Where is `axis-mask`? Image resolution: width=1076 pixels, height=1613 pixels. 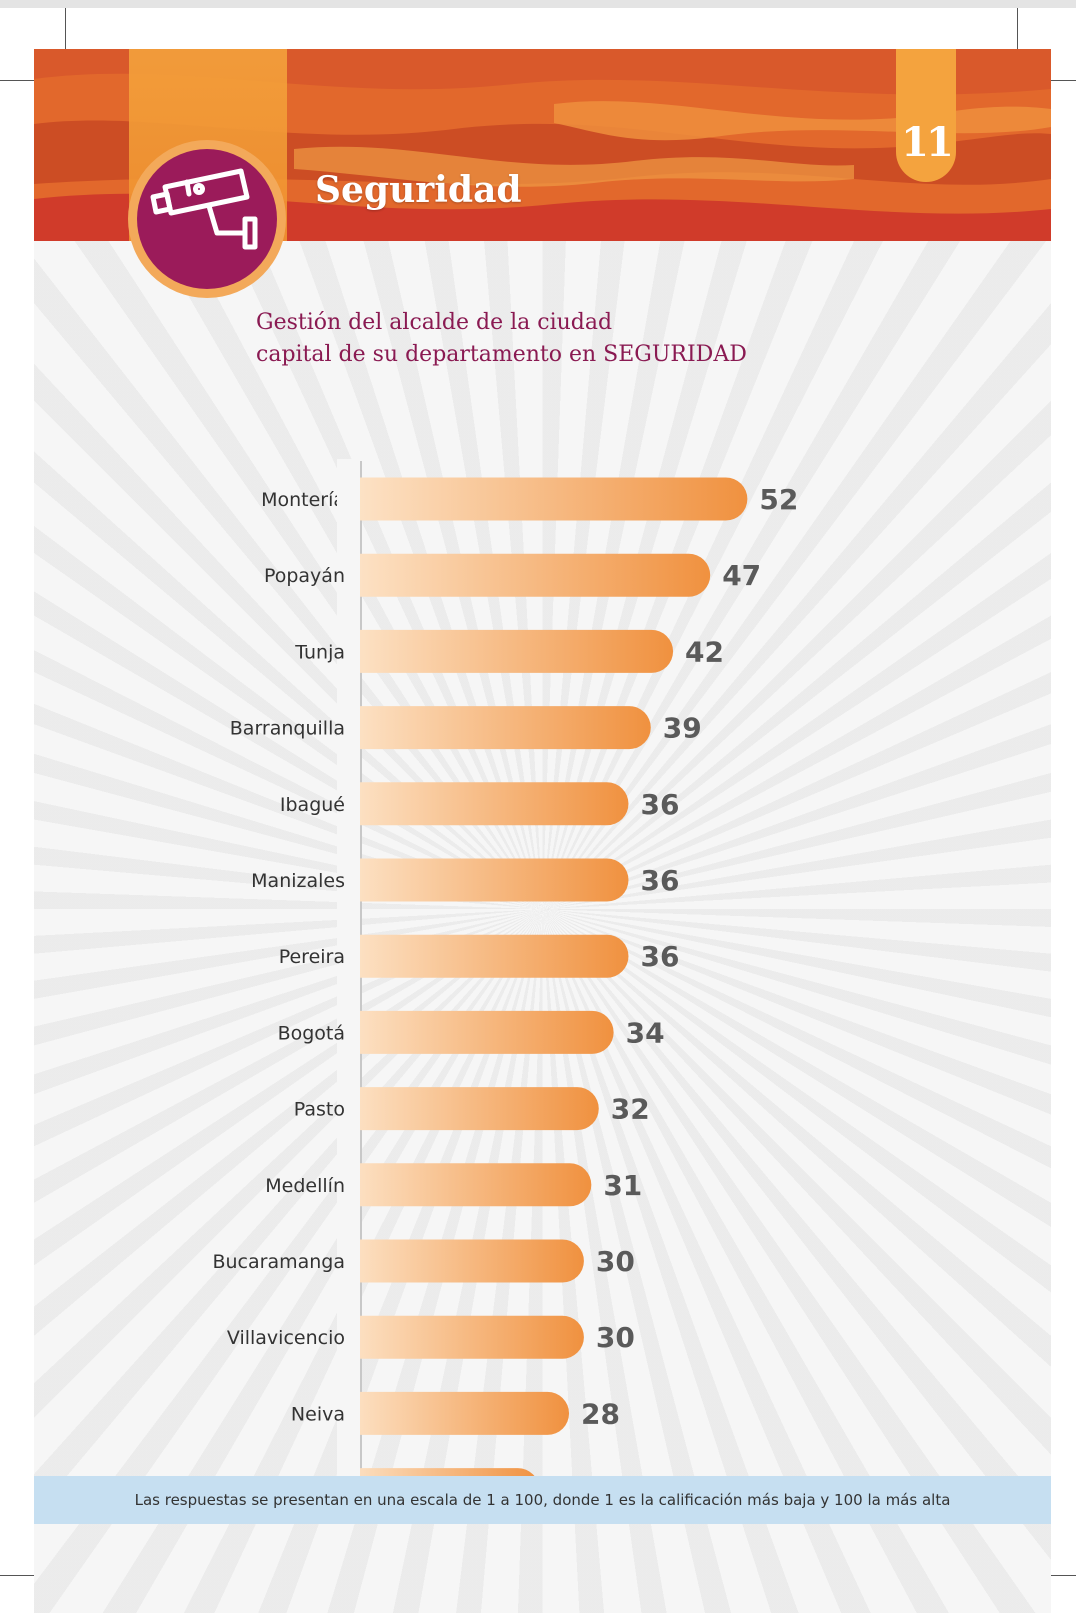
axis-mask is located at coordinates (348, 969).